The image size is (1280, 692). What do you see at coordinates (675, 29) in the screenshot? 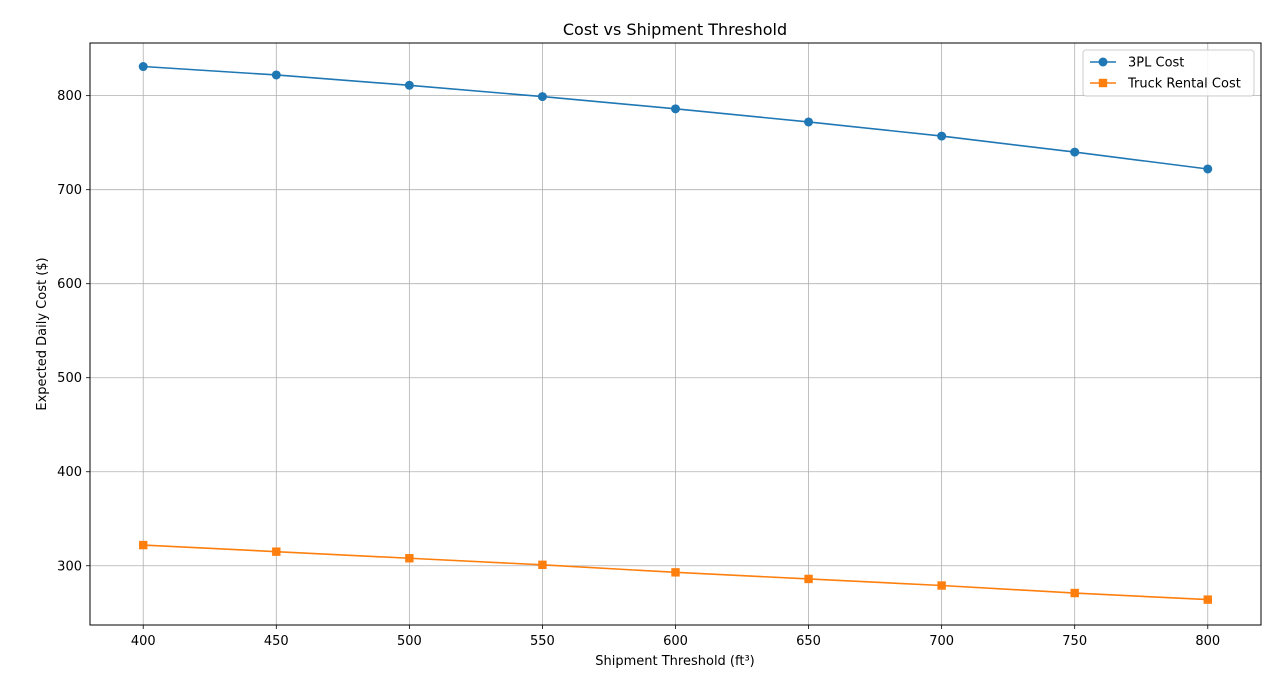
I see `chart-title: Cost vs Shipment Threshold` at bounding box center [675, 29].